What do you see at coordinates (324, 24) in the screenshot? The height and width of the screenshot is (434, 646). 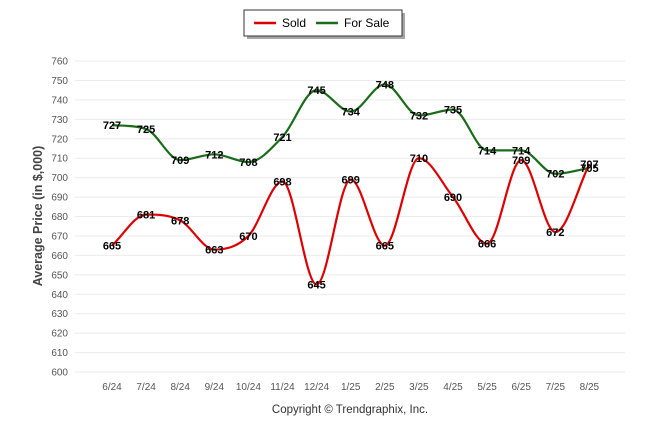 I see `legend: Sold For Sale` at bounding box center [324, 24].